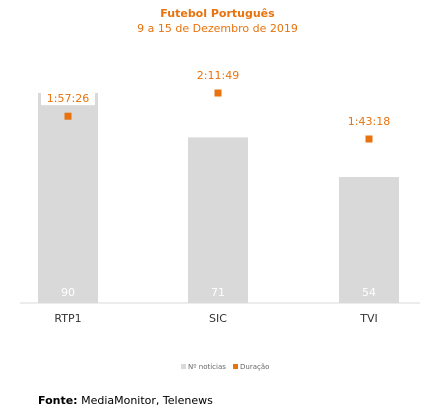 The height and width of the screenshot is (416, 435). I want to click on x-tick-label: TVI, so click(368, 318).